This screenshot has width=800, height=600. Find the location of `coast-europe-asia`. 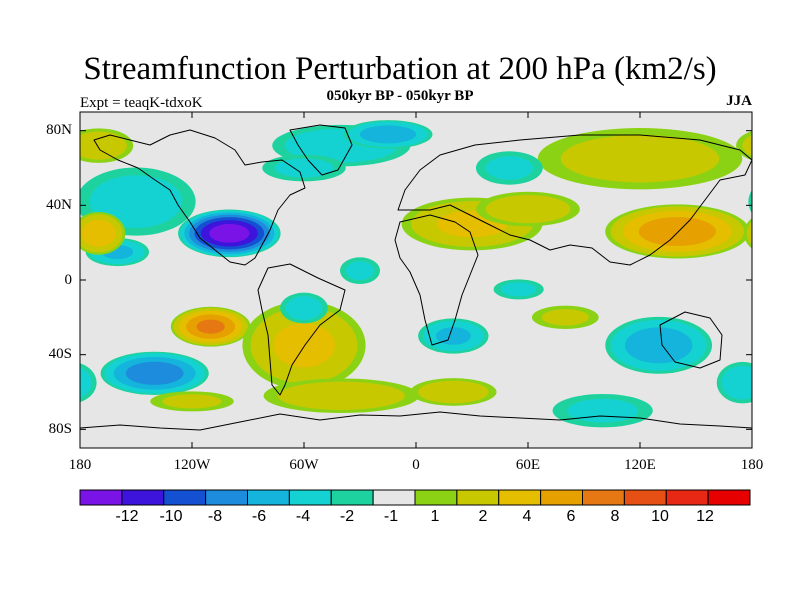

coast-europe-asia is located at coordinates (574, 200).